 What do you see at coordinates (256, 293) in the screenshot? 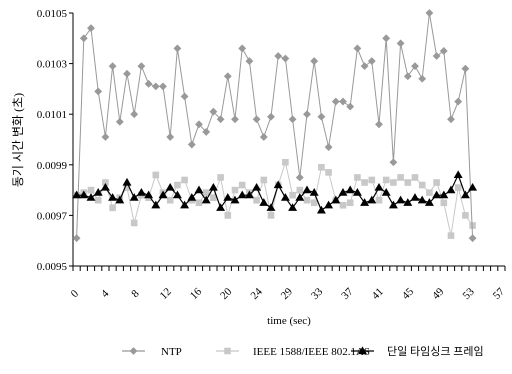
I see `x-tick-label: 24` at bounding box center [256, 293].